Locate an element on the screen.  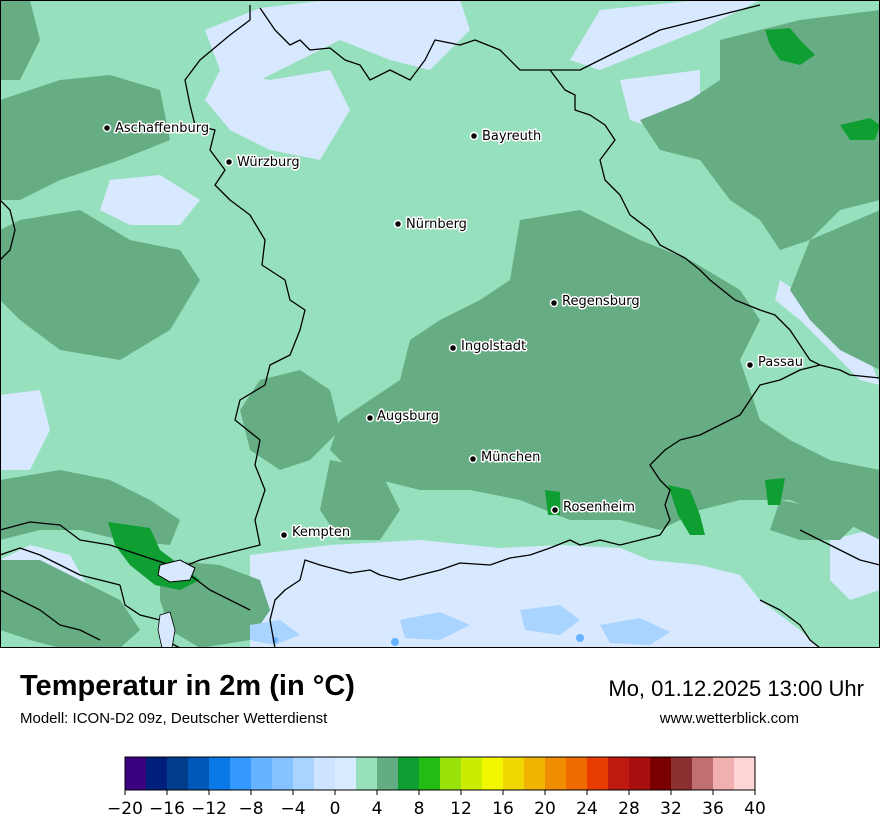
city-bayreuth: Bayreuth is located at coordinates (506, 137).